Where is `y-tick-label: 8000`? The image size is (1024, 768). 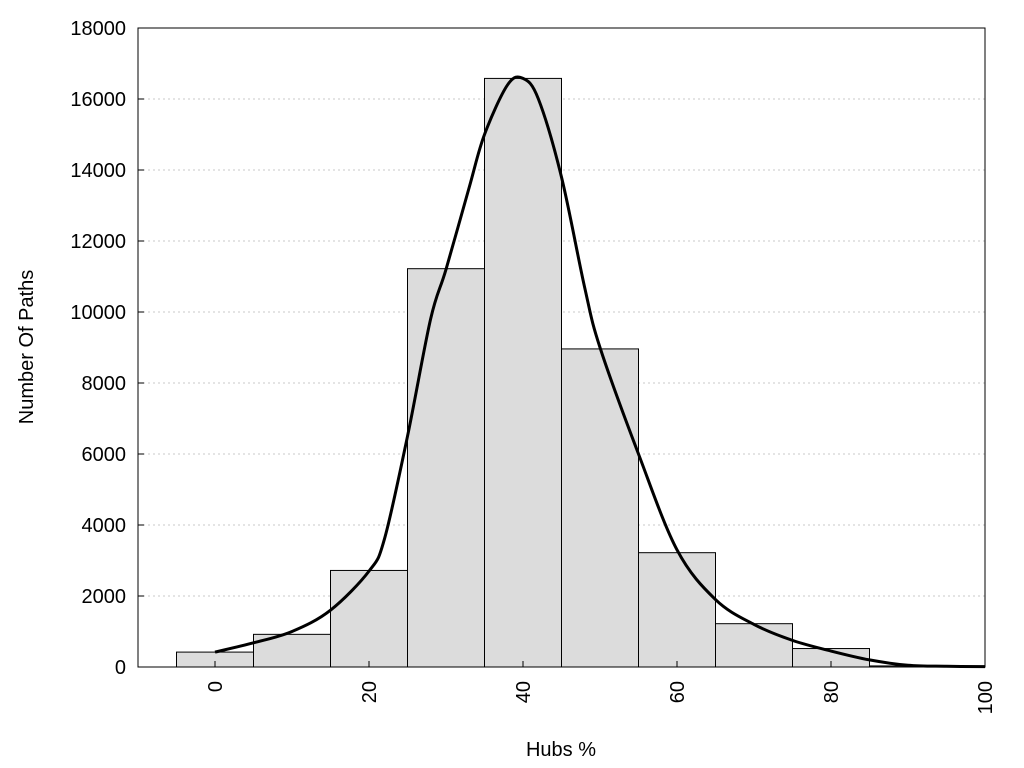 y-tick-label: 8000 is located at coordinates (104, 384).